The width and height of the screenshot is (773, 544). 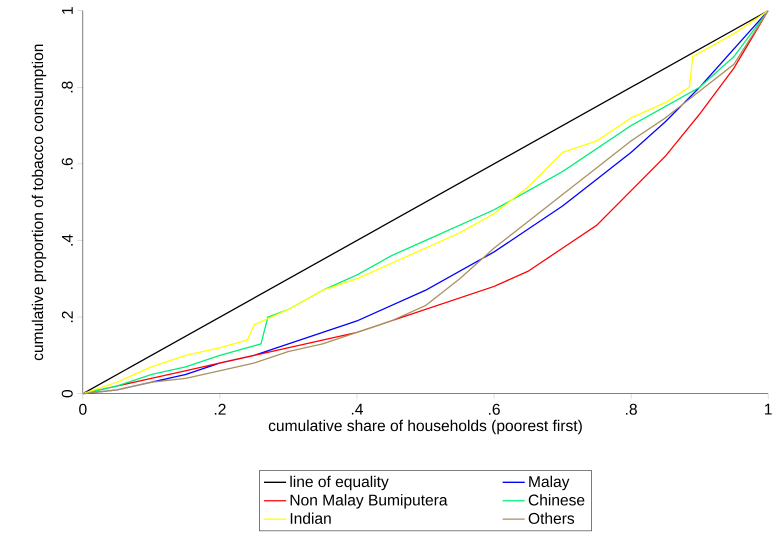 I want to click on x-axis-title: cumulative share of households (poorest first), so click(x=425, y=427).